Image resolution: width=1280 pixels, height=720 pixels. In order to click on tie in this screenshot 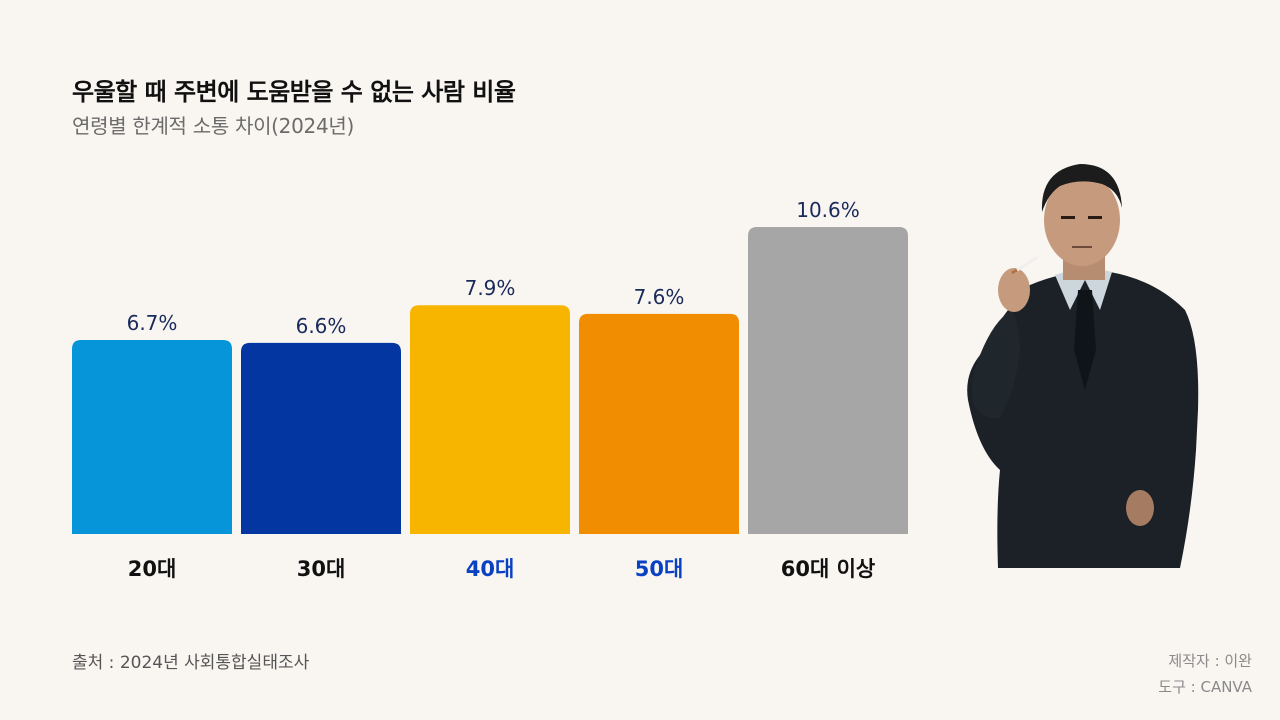, I will do `click(1085, 340)`.